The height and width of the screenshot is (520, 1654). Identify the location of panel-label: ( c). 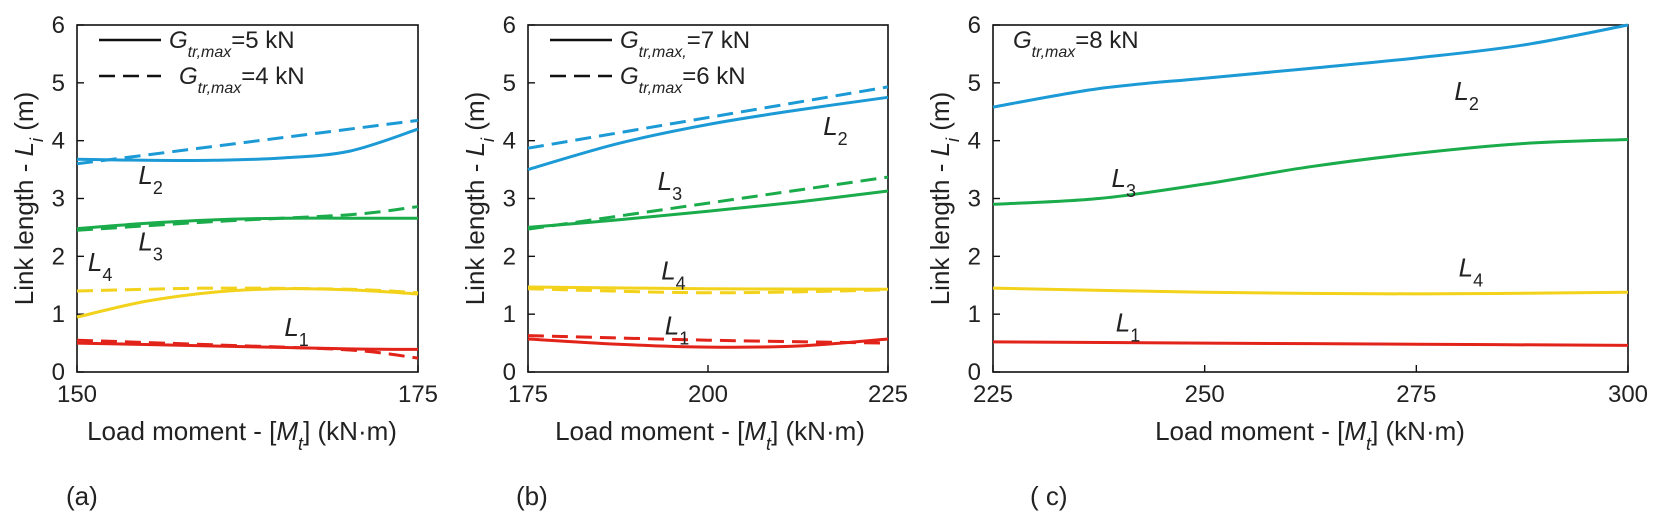
(1049, 496).